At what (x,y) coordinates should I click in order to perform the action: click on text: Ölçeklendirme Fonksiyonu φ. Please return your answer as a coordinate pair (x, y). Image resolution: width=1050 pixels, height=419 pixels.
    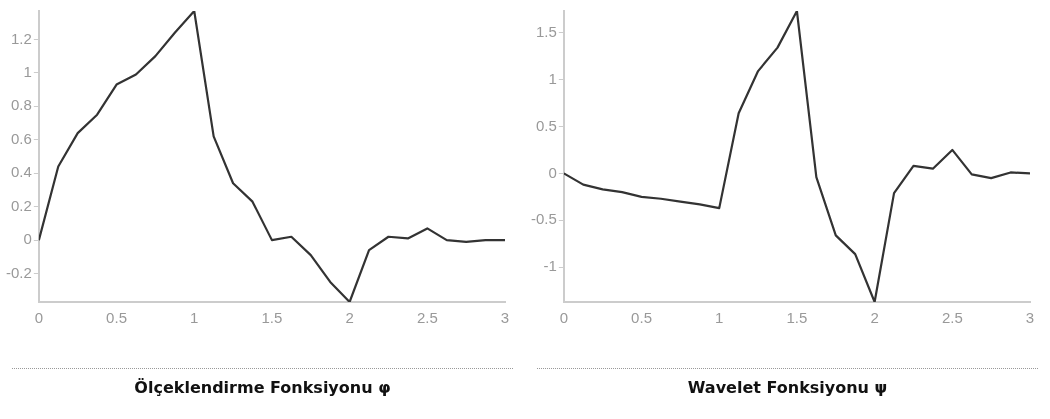
    Looking at the image, I should click on (262, 387).